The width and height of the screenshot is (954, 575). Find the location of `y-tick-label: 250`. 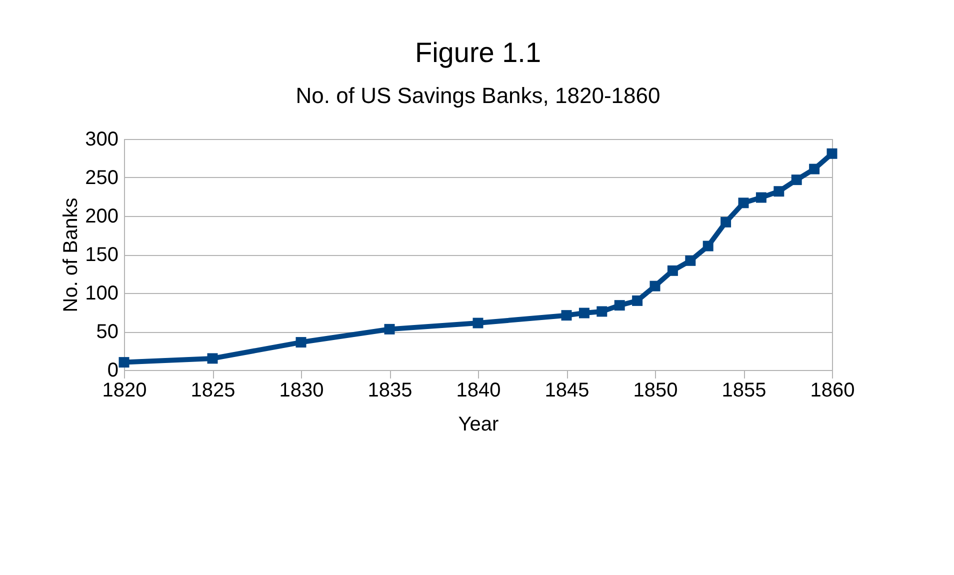

y-tick-label: 250 is located at coordinates (101, 178).